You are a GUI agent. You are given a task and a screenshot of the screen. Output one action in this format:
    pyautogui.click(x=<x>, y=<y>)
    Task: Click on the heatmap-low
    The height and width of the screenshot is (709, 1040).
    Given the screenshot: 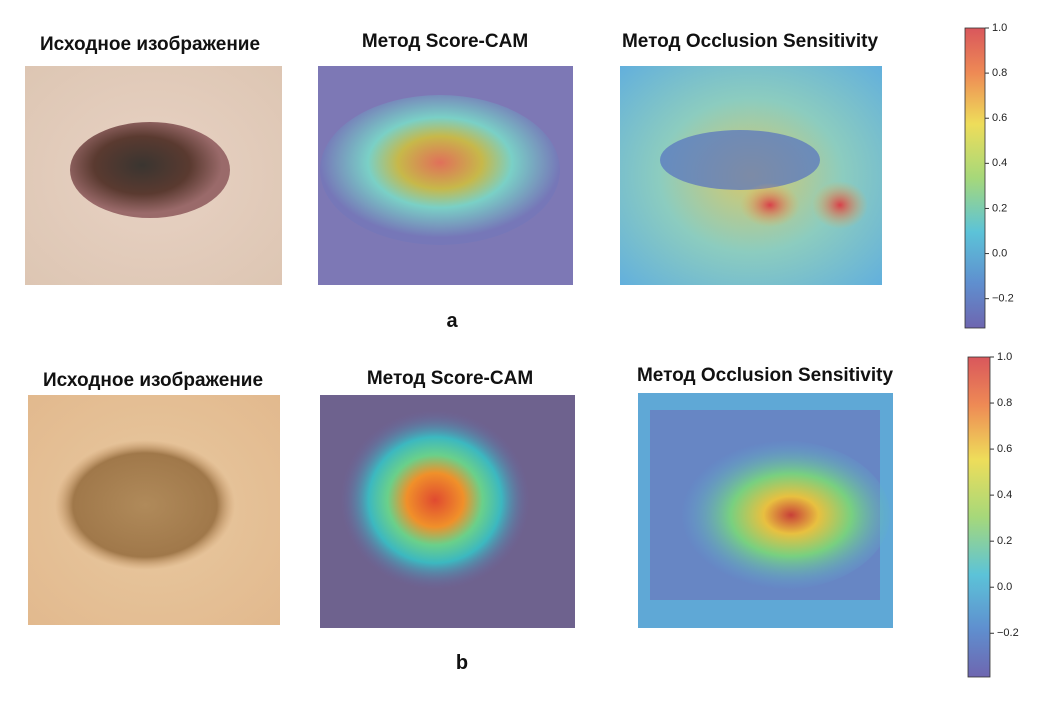 What is the action you would take?
    pyautogui.click(x=740, y=160)
    